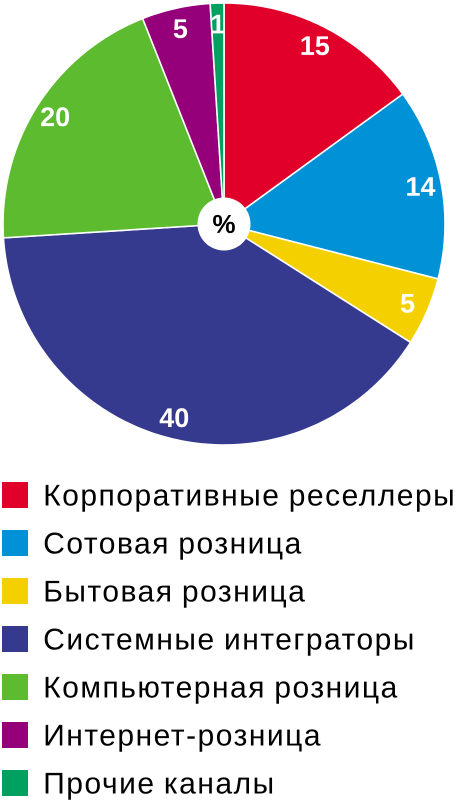  I want to click on legend-label: Корпоративные реселлеры, so click(249, 498).